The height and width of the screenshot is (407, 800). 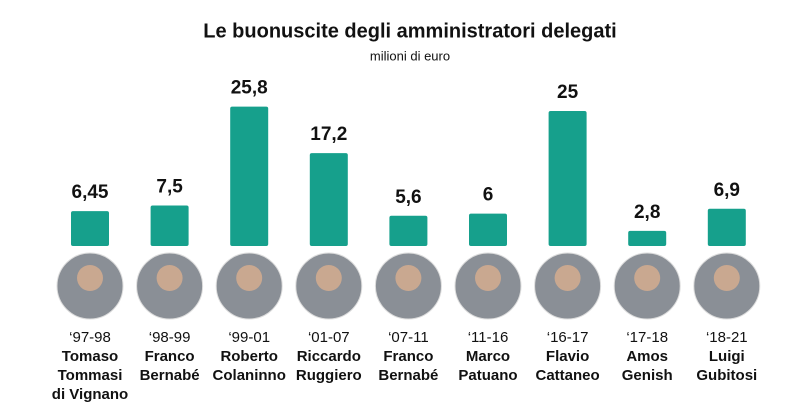 I want to click on period-label: ‘01-07, so click(x=329, y=337).